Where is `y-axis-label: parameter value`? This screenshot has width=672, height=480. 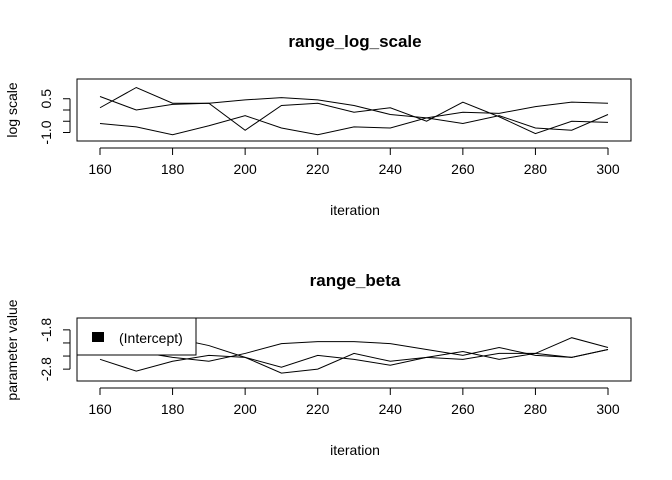 y-axis-label: parameter value is located at coordinates (12, 349).